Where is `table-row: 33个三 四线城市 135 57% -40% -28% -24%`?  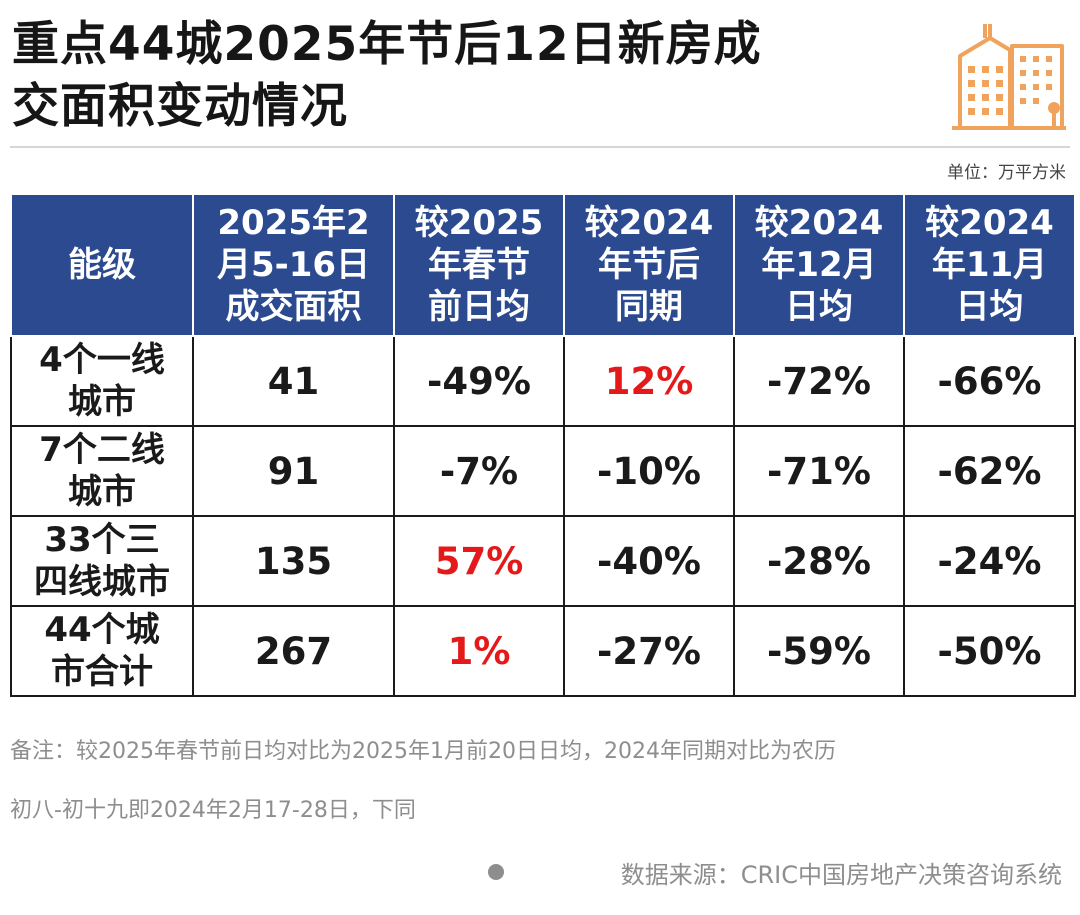
table-row: 33个三 四线城市 135 57% -40% -28% -24% is located at coordinates (543, 561).